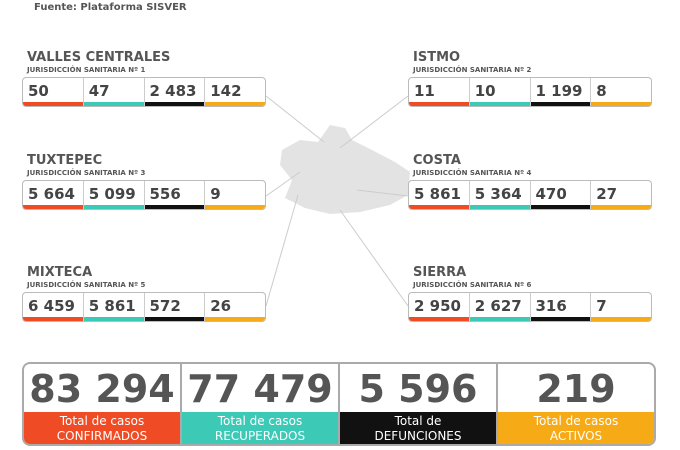  What do you see at coordinates (500, 307) in the screenshot?
I see `region-value: 2 627` at bounding box center [500, 307].